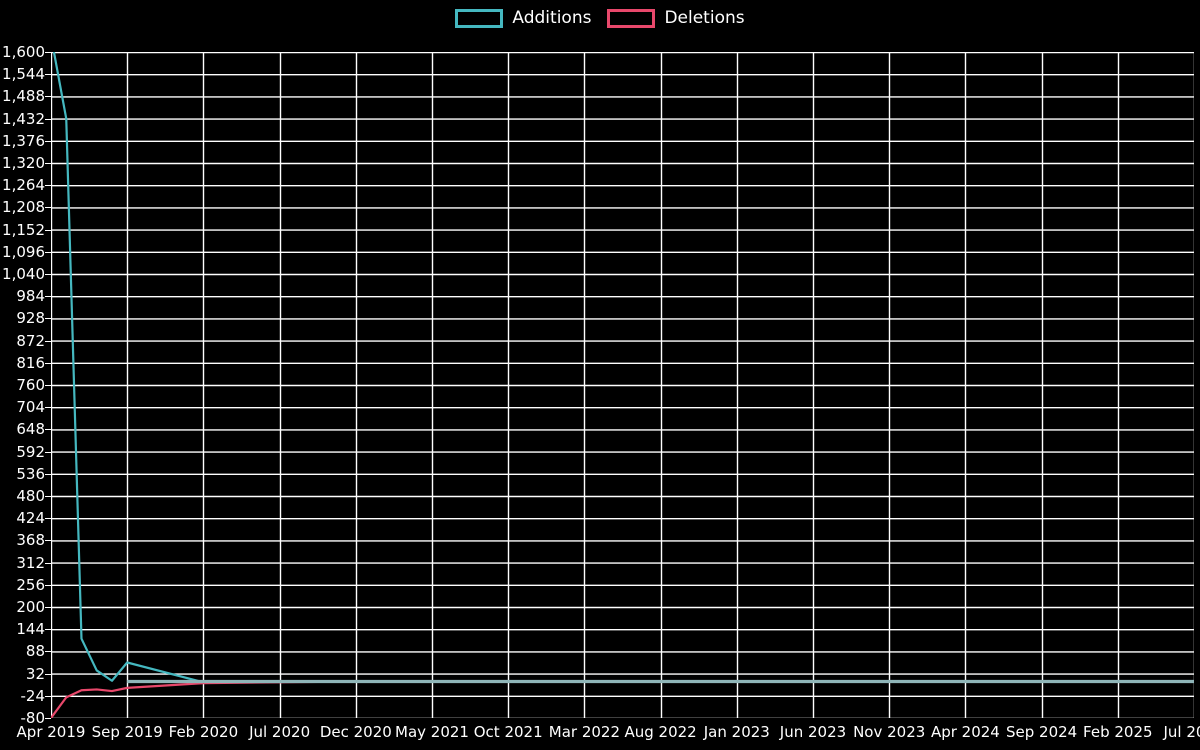 The height and width of the screenshot is (750, 1200). Describe the element at coordinates (23, 163) in the screenshot. I see `y-tick-label: 1,320` at that location.